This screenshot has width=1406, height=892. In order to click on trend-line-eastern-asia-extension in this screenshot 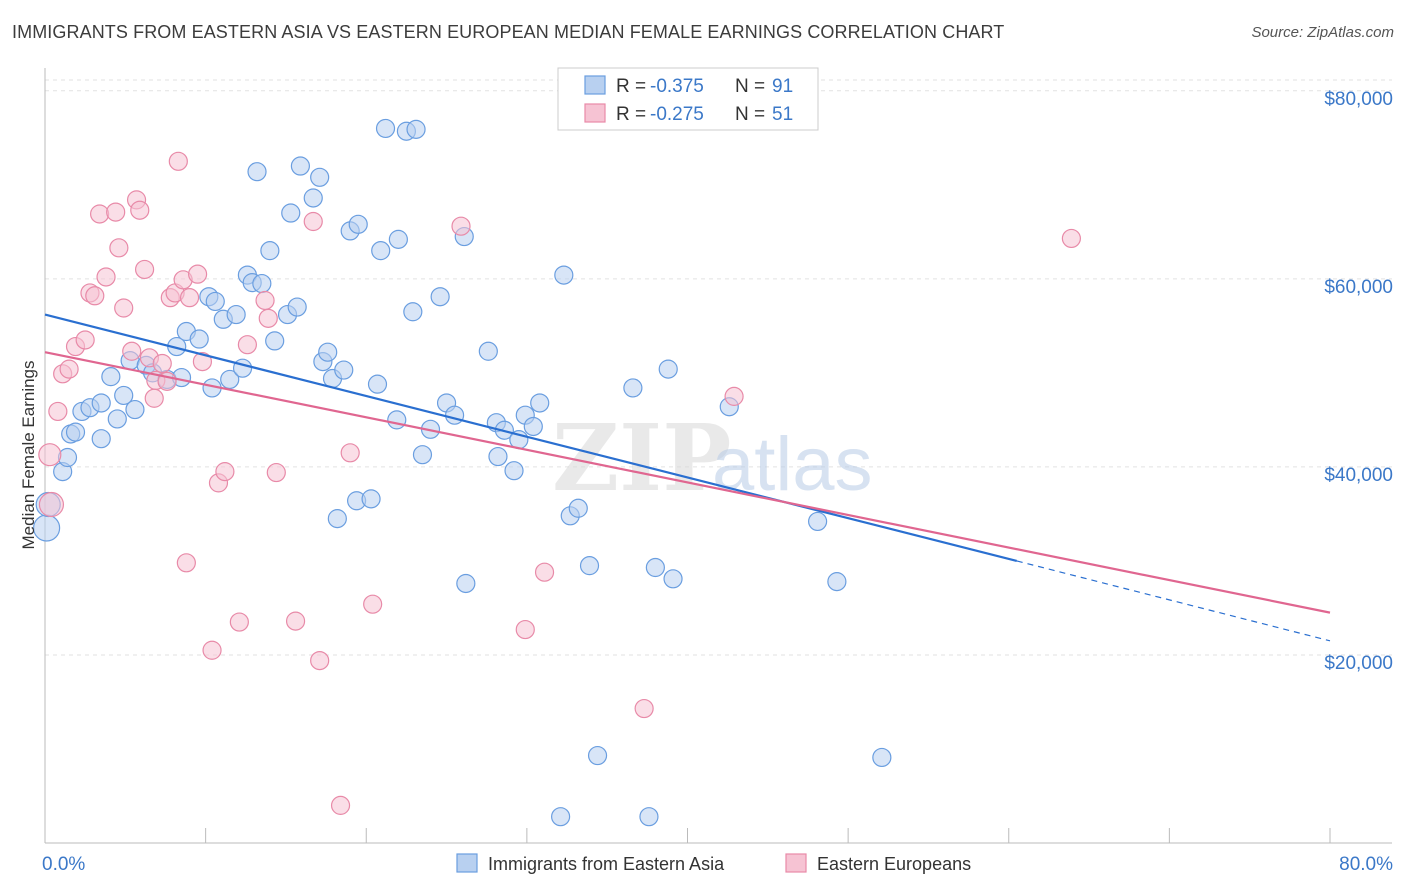, I will do `click(1173, 601)`.